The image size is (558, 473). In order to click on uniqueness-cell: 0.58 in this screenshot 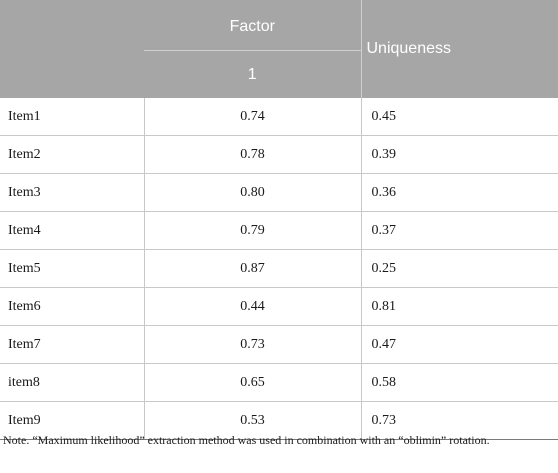, I will do `click(459, 382)`.